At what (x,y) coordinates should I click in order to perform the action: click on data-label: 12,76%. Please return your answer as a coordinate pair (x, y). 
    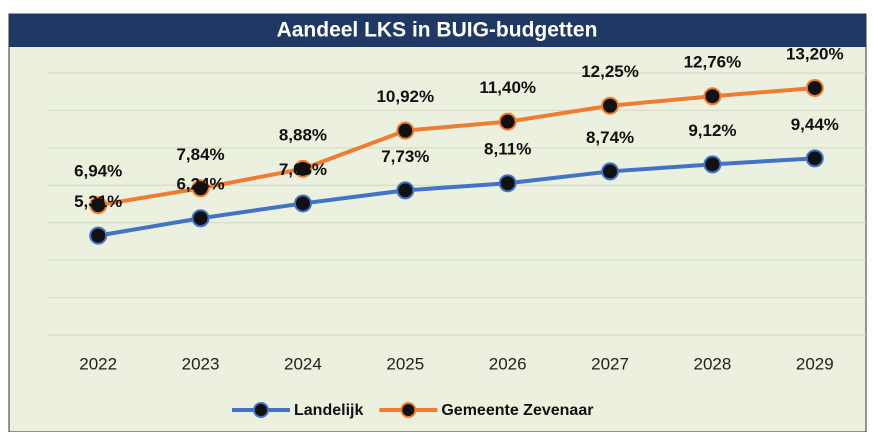
    Looking at the image, I should click on (713, 62).